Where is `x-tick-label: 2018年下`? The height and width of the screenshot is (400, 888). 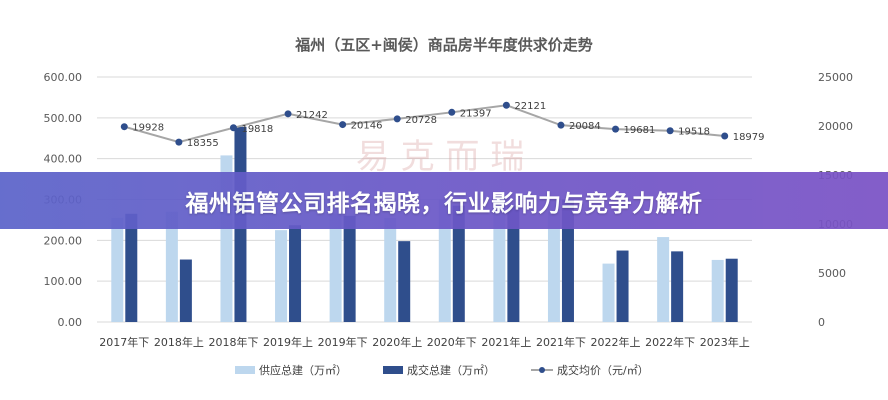
x-tick-label: 2018年下 is located at coordinates (233, 342).